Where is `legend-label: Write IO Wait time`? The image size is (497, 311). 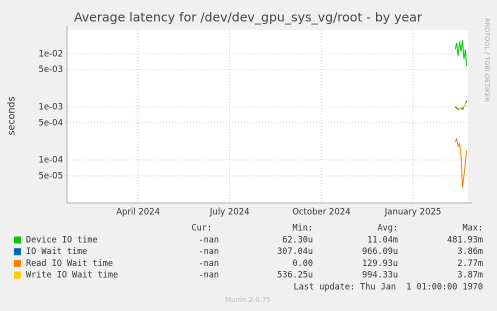
legend-label: Write IO Wait time is located at coordinates (72, 276).